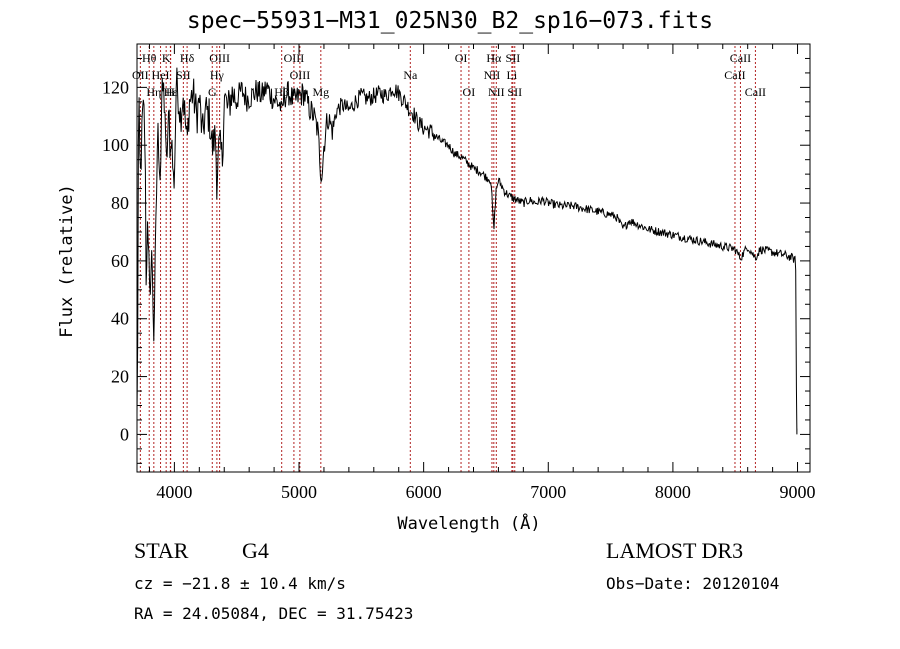 Image resolution: width=900 pixels, height=649 pixels. Describe the element at coordinates (187, 58) in the screenshot. I see `spectral-line-label: Hδ` at that location.